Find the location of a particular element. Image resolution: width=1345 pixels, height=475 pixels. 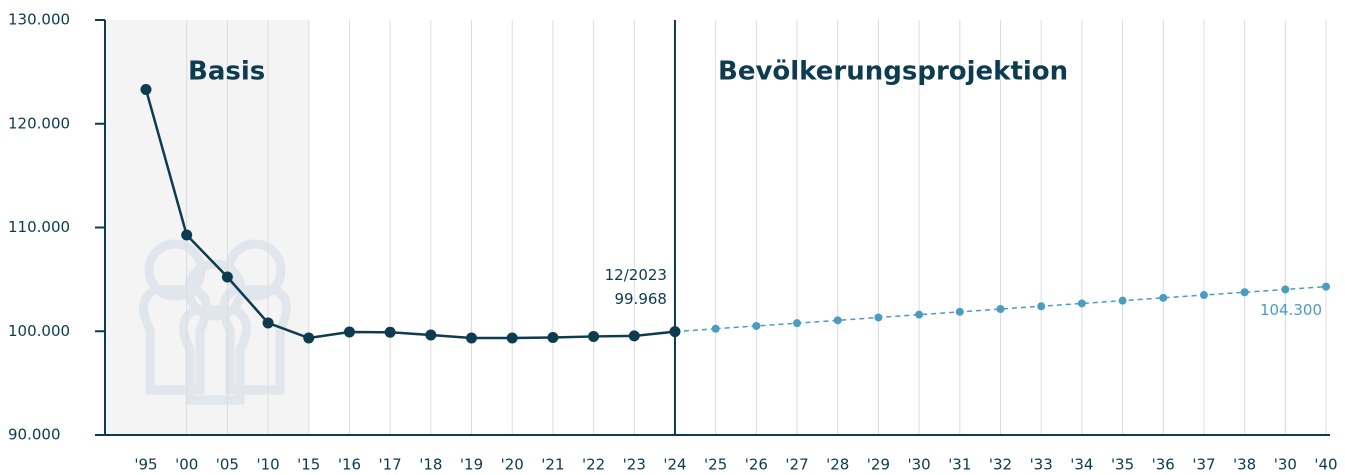

connector is located at coordinates (695, 330).